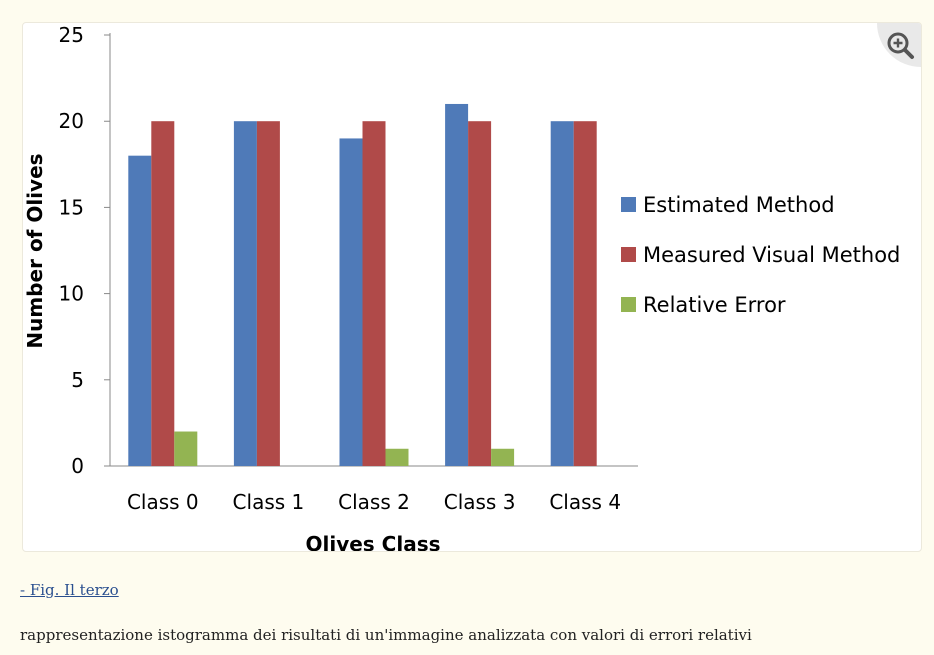 The width and height of the screenshot is (934, 655). I want to click on x-axis-title: Olives Class, so click(372, 541).